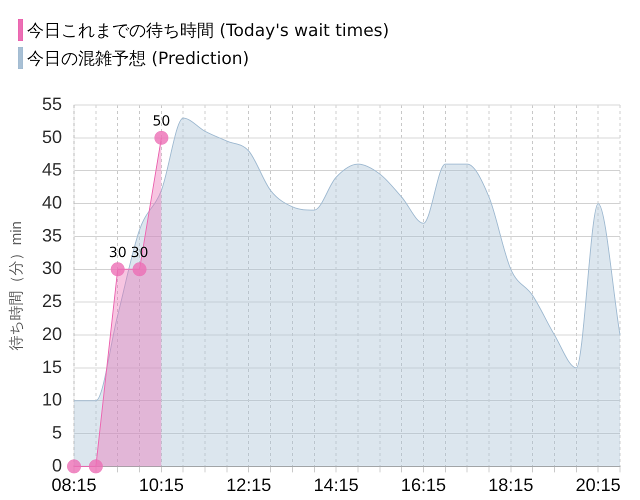  Describe the element at coordinates (57, 432) in the screenshot. I see `y-tick-label: 5` at that location.